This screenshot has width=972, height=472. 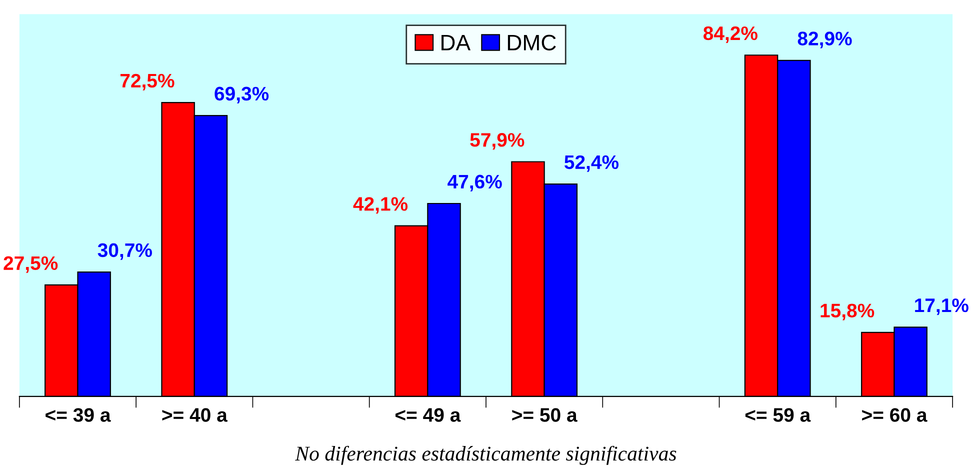 What do you see at coordinates (241, 95) in the screenshot?
I see `data-label: 69,3%` at bounding box center [241, 95].